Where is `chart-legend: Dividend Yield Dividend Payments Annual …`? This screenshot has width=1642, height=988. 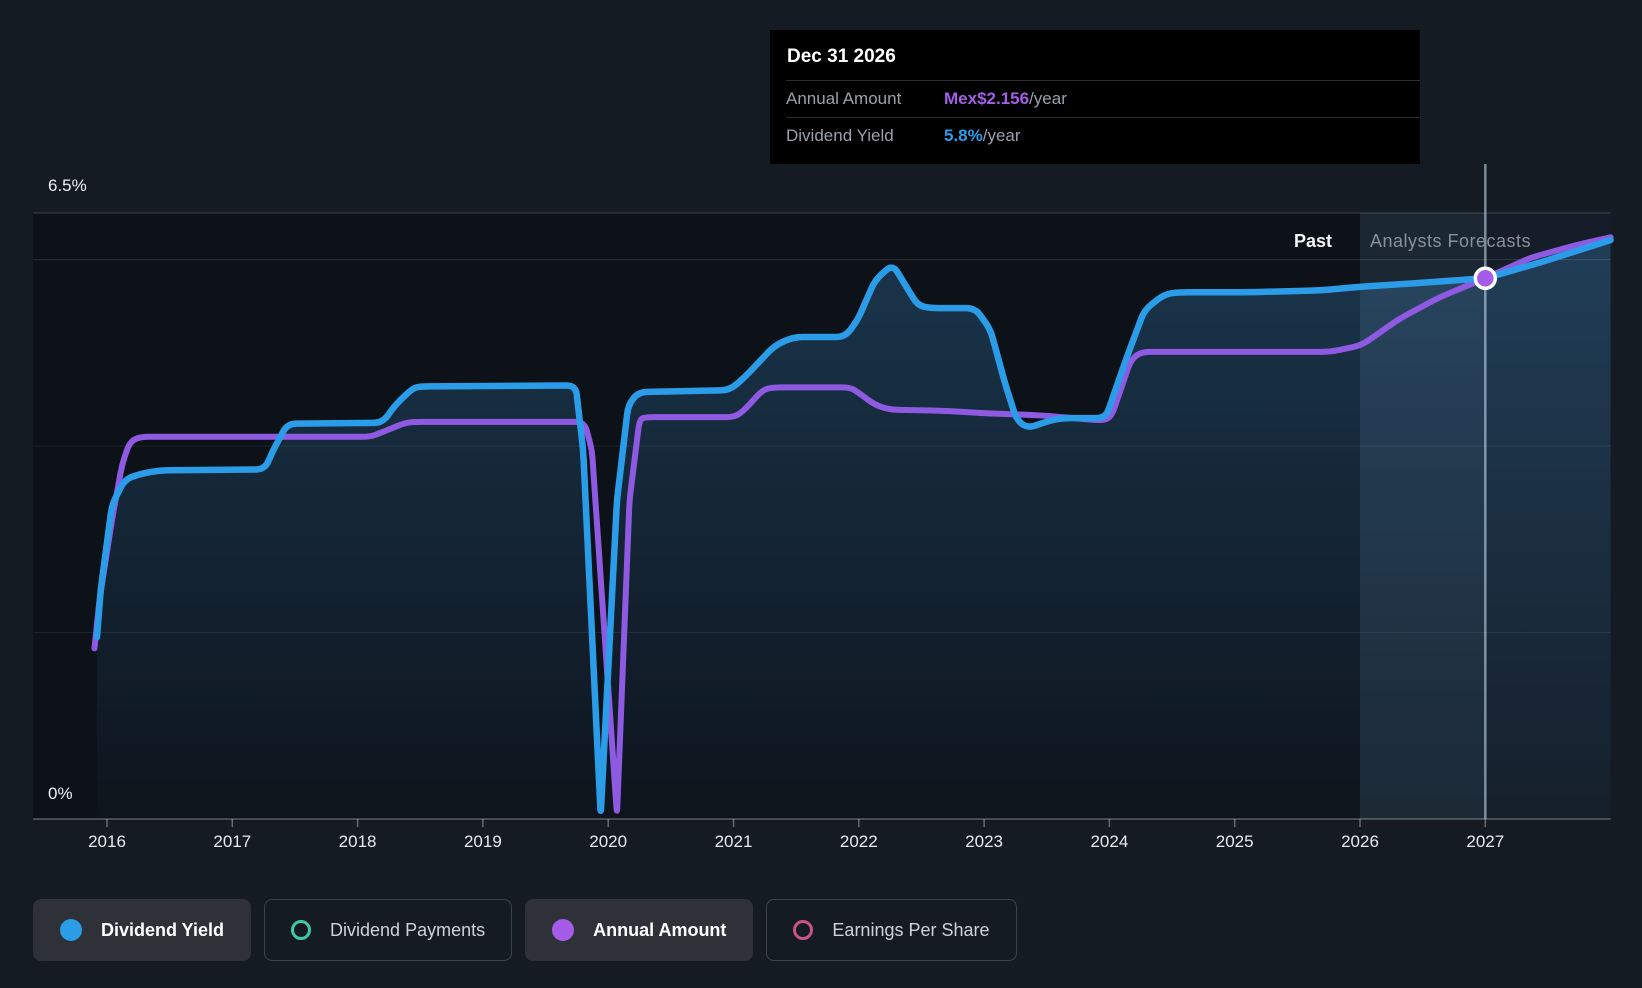
chart-legend: Dividend Yield Dividend Payments Annual … is located at coordinates (525, 930).